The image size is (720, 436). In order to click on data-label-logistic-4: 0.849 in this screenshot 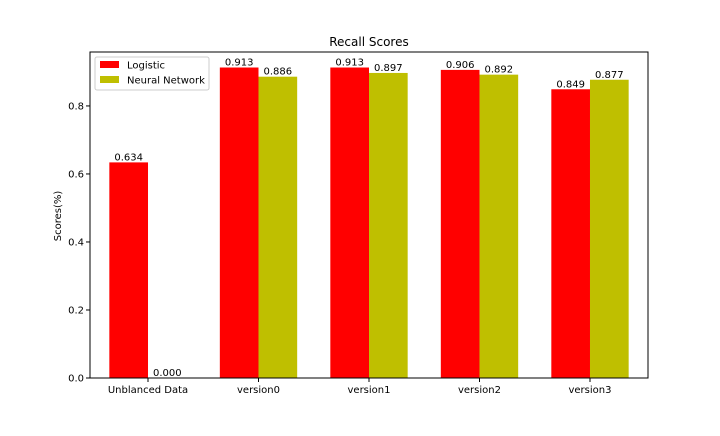, I will do `click(570, 84)`.